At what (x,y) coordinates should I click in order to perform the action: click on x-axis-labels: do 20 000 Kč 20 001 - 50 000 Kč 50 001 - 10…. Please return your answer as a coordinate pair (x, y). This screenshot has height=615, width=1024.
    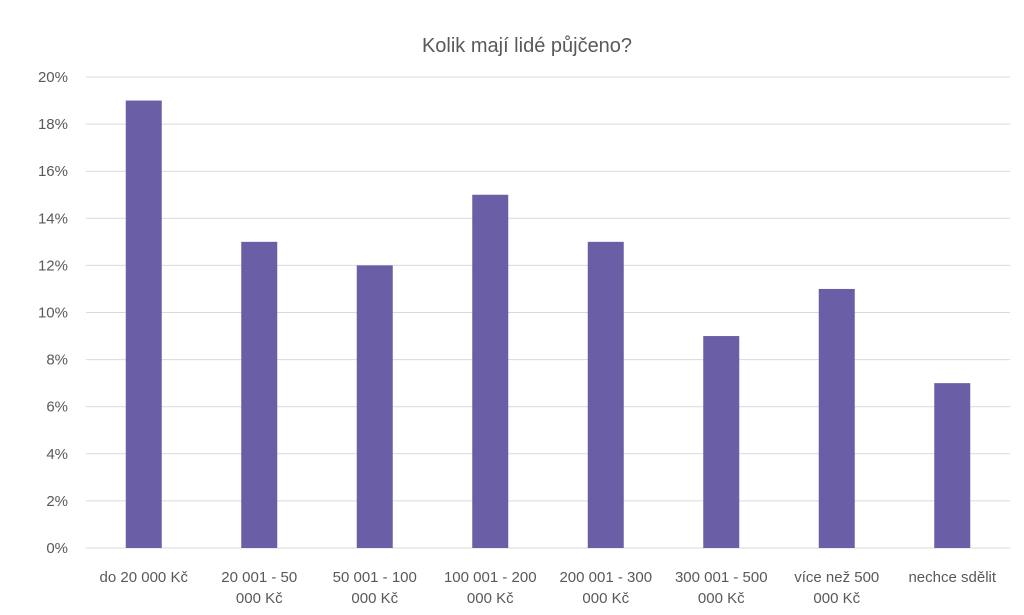
    Looking at the image, I should click on (548, 588).